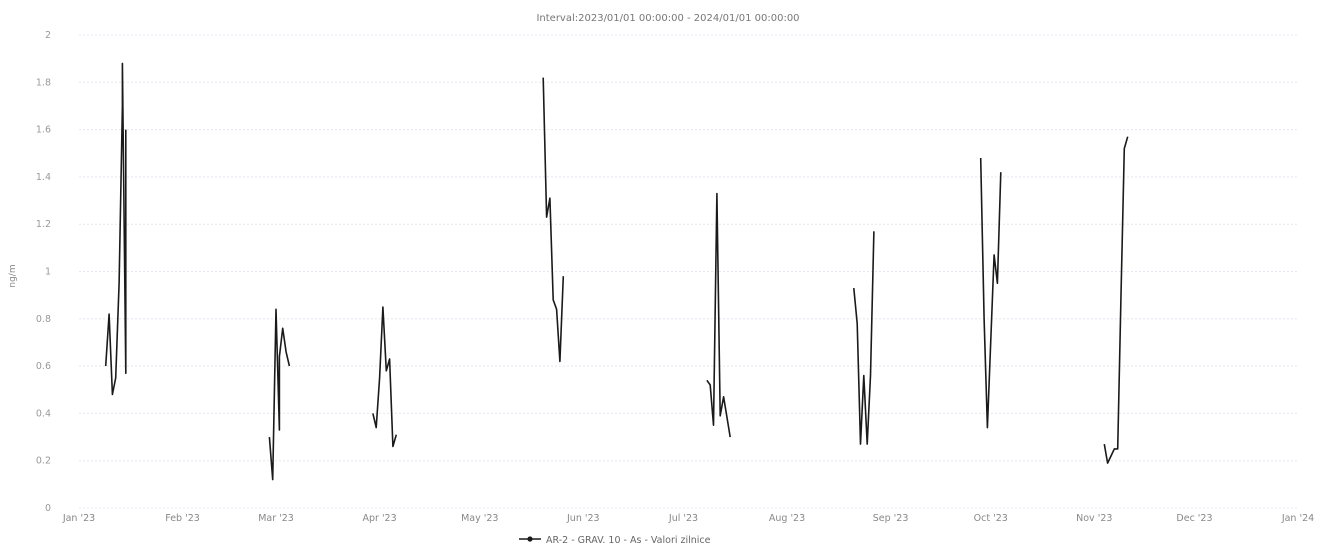  Describe the element at coordinates (787, 518) in the screenshot. I see `x-tick-label: Aug '23` at that location.